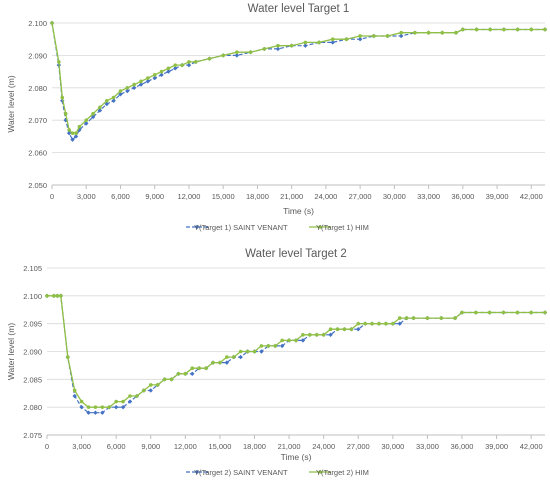 Image resolution: width=550 pixels, height=482 pixels. I want to click on x-tick-label: 27,000, so click(360, 196).